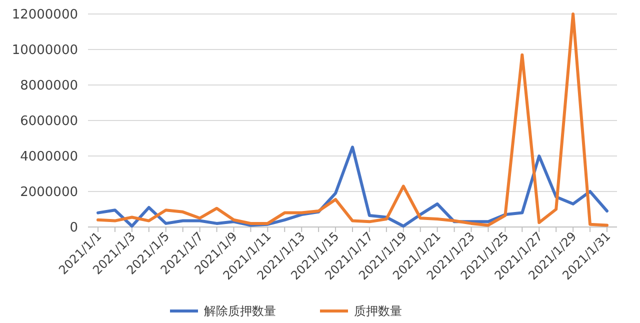 The image size is (640, 323). I want to click on y-tick-label: 4000000, so click(49, 157).